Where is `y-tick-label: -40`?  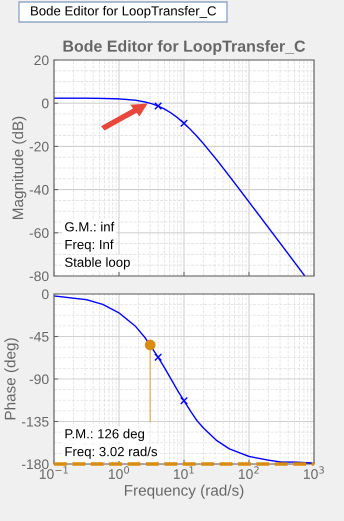
y-tick-label: -40 is located at coordinates (39, 189).